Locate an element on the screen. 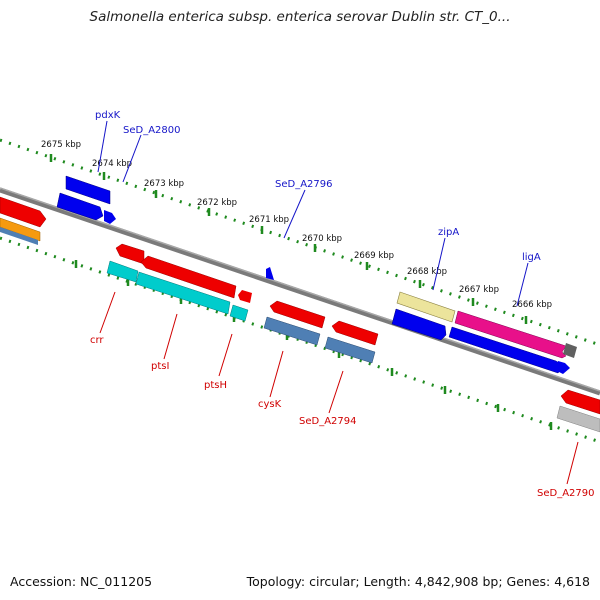 Image resolution: width=600 pixels, height=600 pixels. gene-pdxk is located at coordinates (88, 190).